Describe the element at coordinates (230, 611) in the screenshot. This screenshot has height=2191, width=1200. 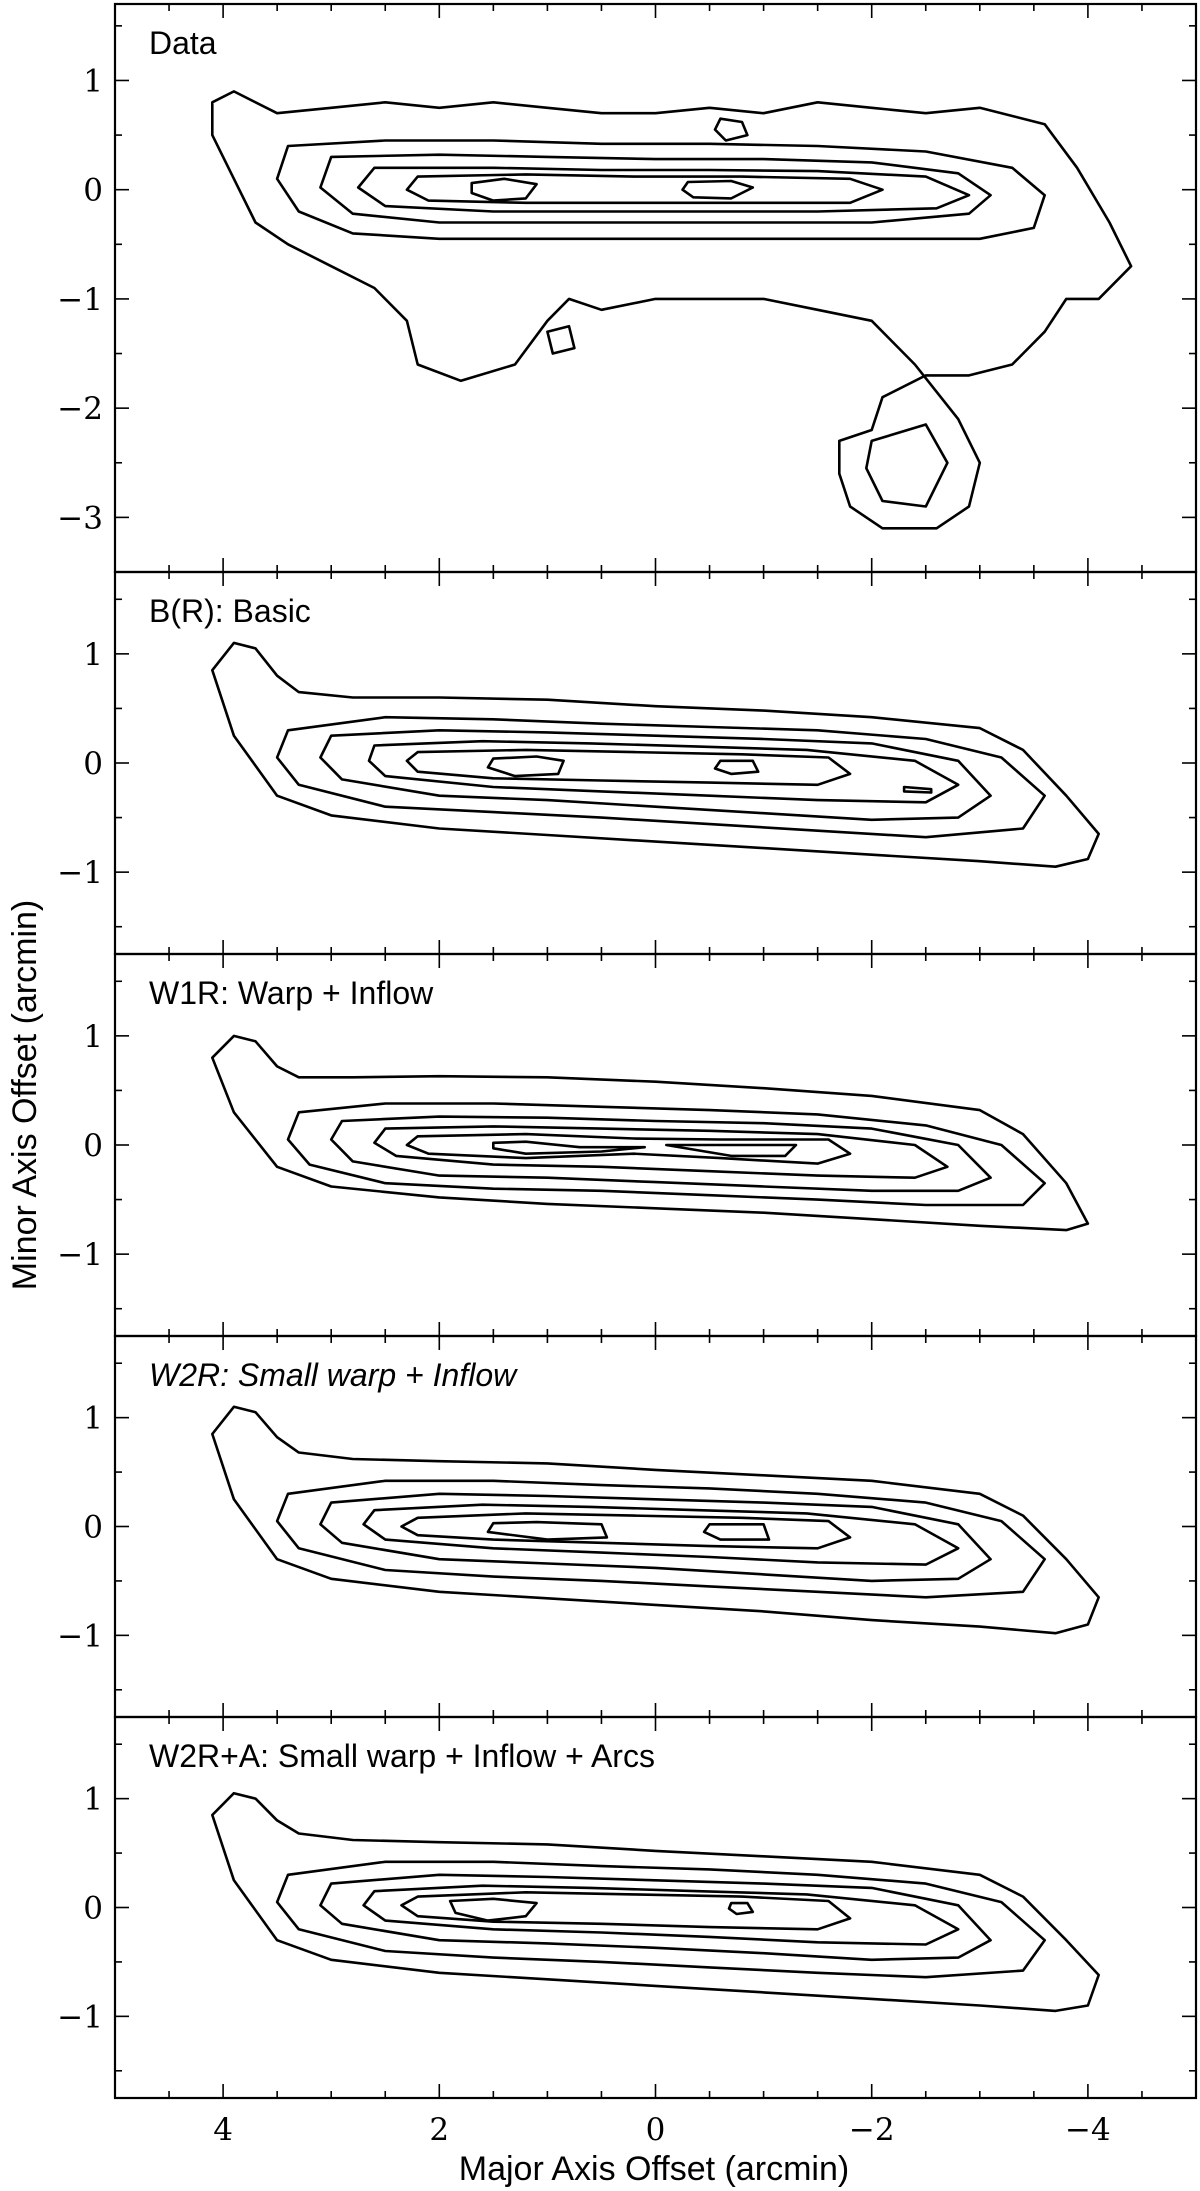
I see `panel-title: B(R): Basic` at that location.